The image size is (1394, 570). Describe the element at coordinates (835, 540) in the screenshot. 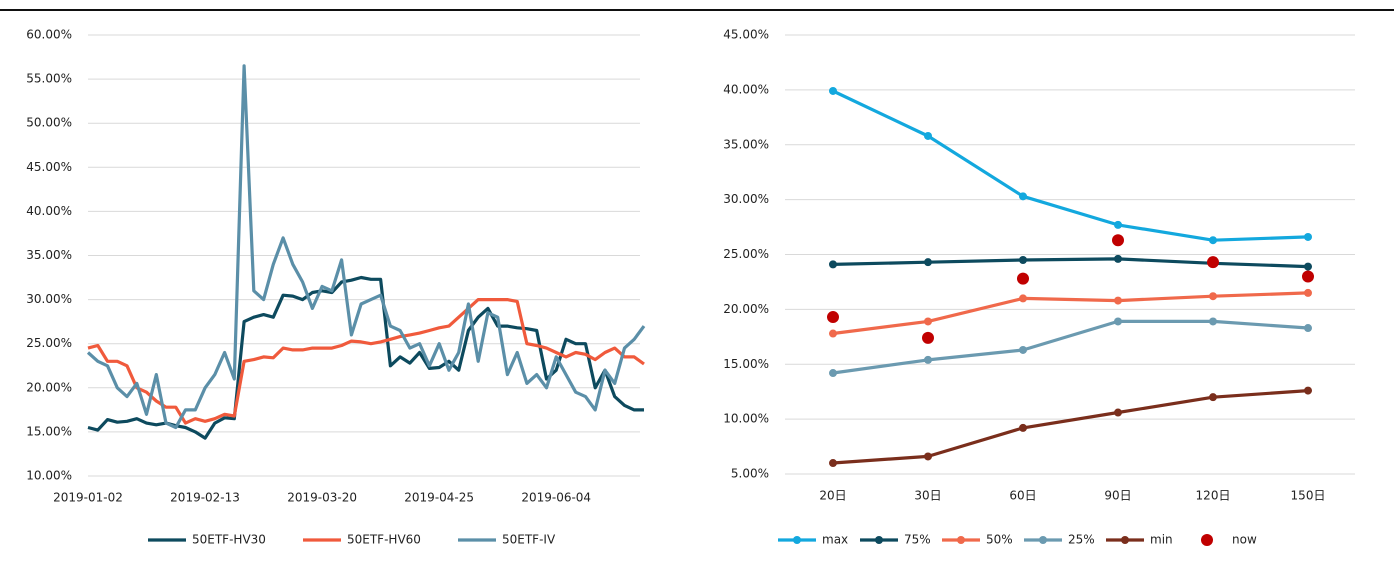

I see `legend-label: max` at that location.